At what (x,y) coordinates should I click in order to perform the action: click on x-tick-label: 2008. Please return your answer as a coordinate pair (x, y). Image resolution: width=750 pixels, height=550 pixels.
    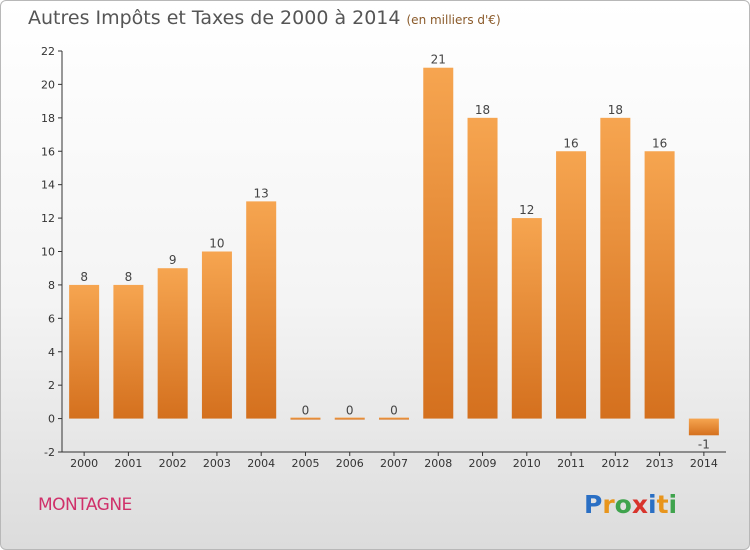
    Looking at the image, I should click on (438, 463).